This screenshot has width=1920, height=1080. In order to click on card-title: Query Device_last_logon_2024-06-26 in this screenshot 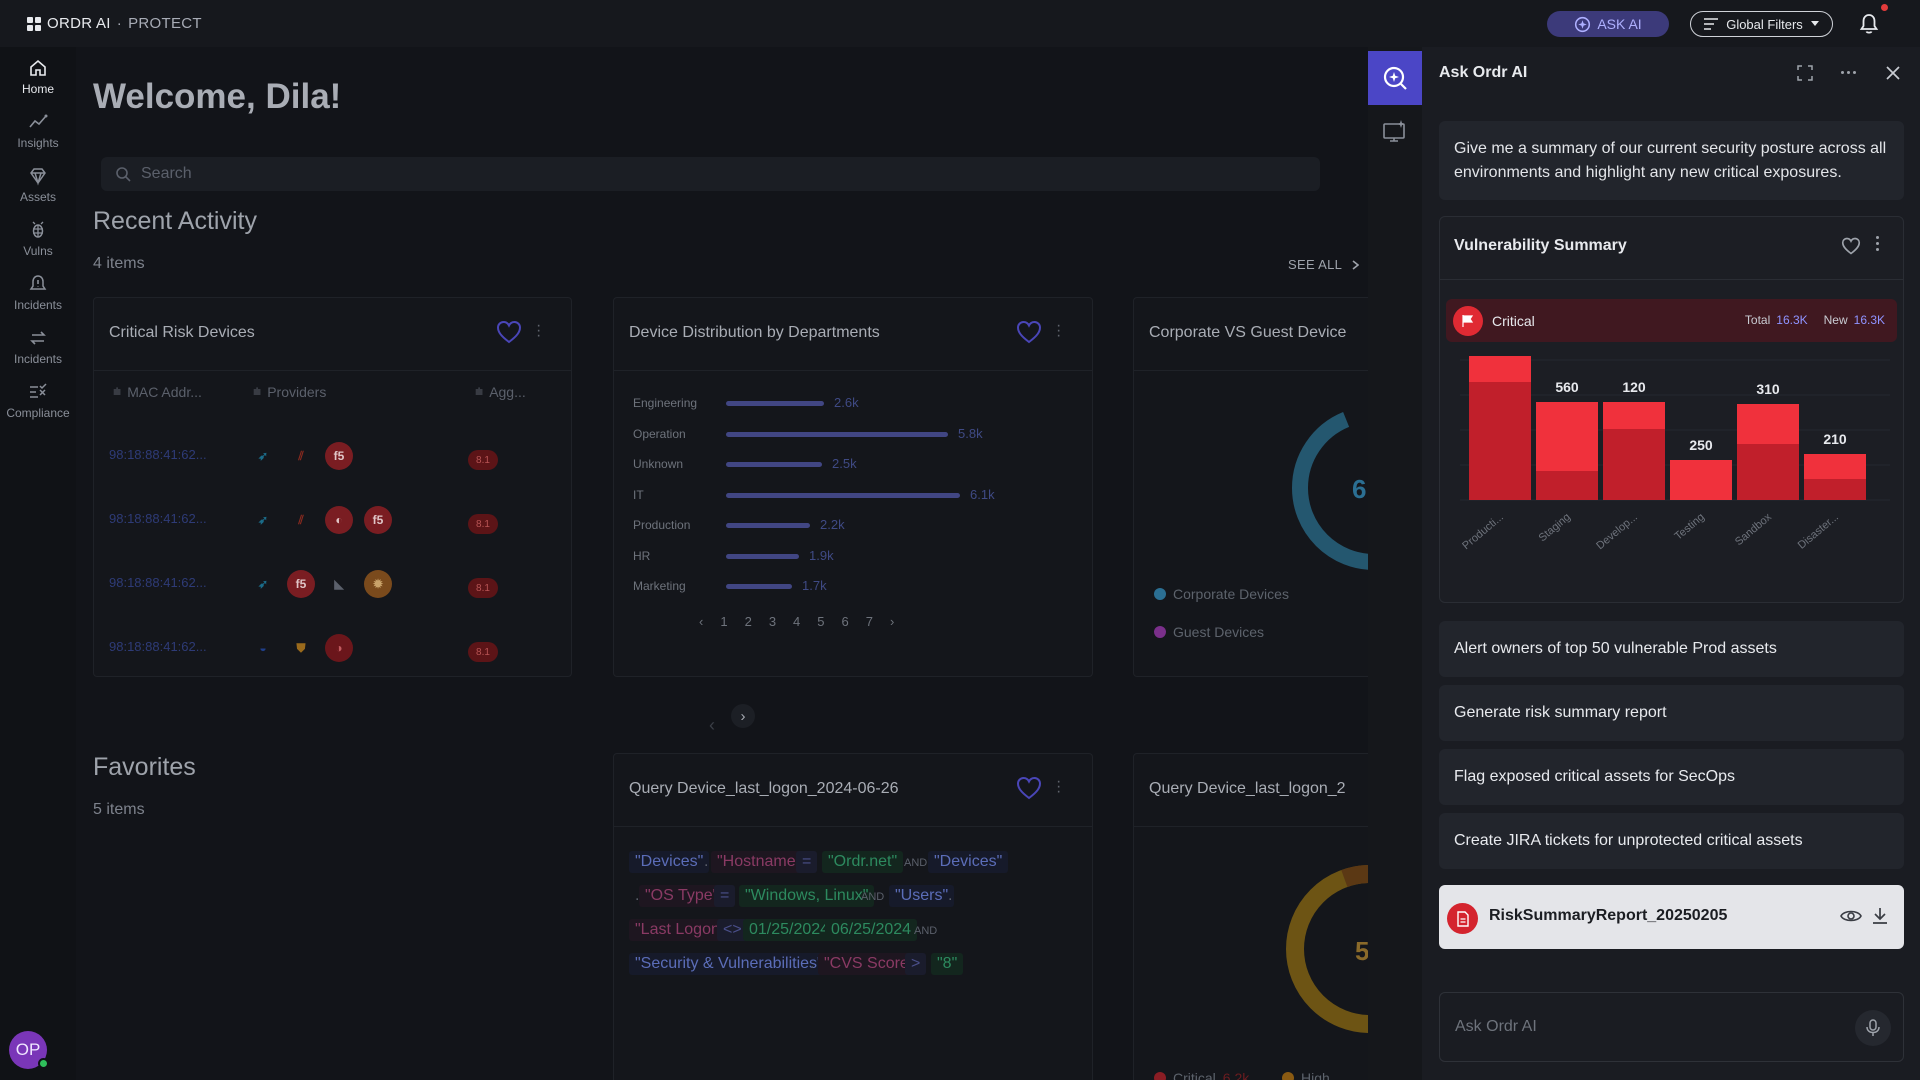, I will do `click(764, 788)`.